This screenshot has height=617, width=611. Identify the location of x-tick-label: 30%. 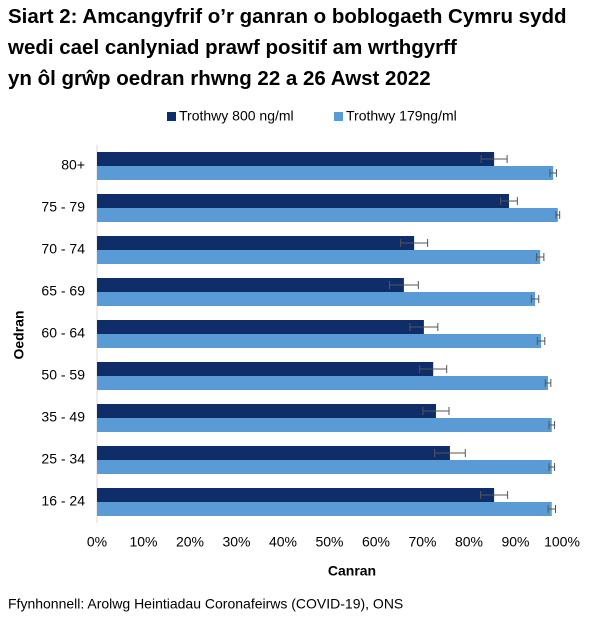
(236, 542).